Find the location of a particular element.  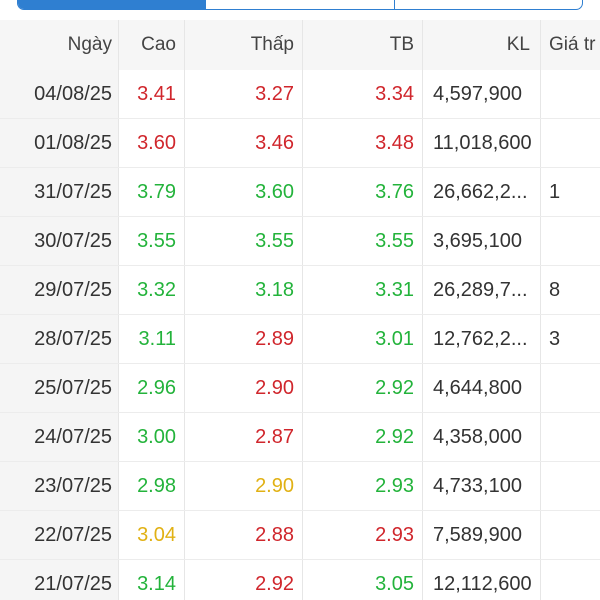

row-avg: 3.34 is located at coordinates (362, 94).